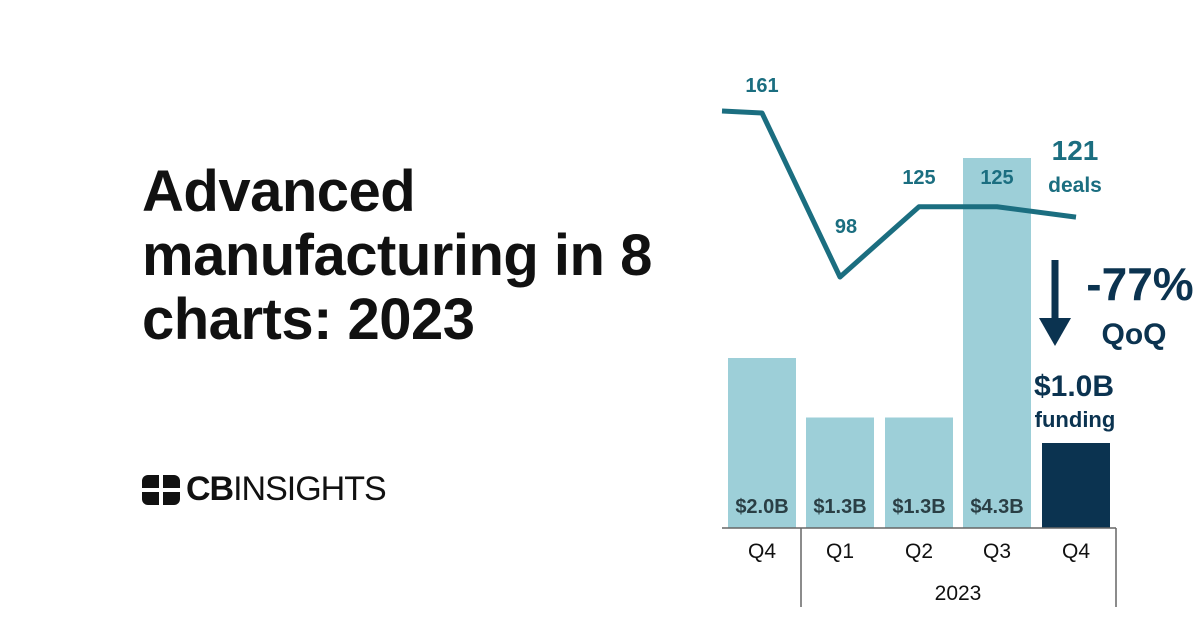 The image size is (1200, 628). What do you see at coordinates (1075, 419) in the screenshot?
I see `funding-unit-label: funding` at bounding box center [1075, 419].